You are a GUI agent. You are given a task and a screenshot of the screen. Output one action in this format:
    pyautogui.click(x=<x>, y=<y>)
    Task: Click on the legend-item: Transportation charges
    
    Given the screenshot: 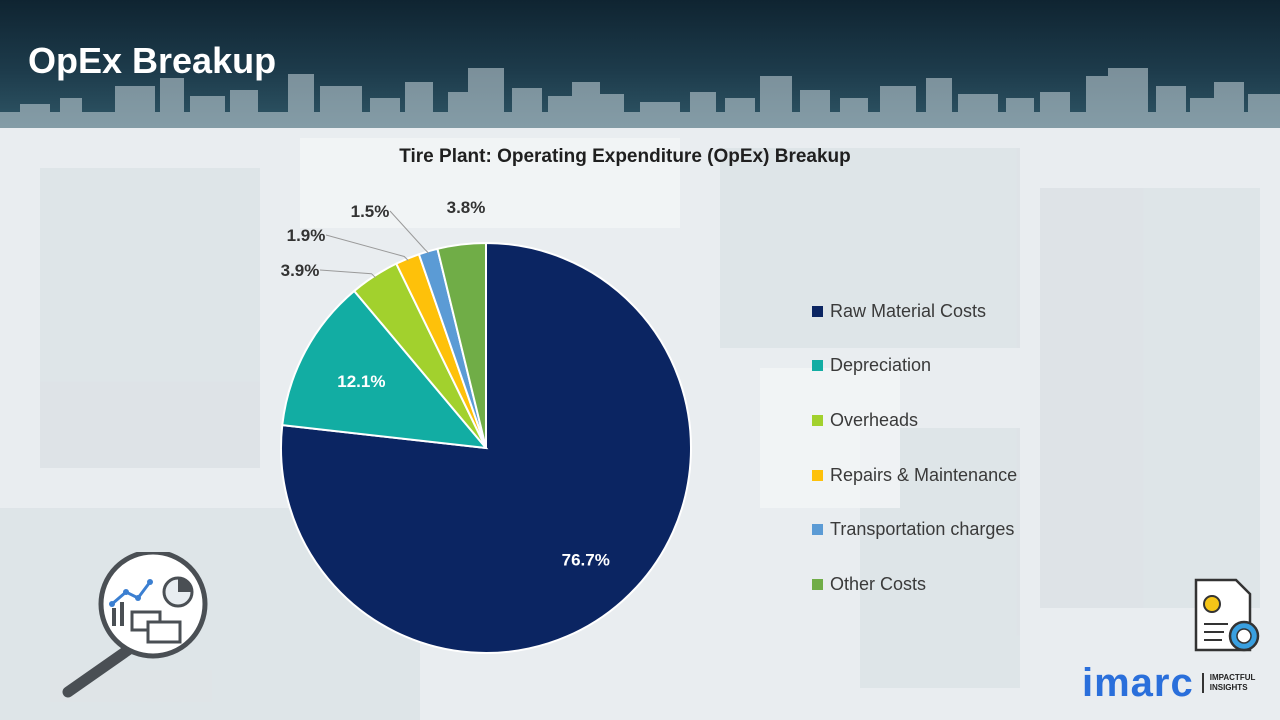 What is the action you would take?
    pyautogui.click(x=914, y=529)
    